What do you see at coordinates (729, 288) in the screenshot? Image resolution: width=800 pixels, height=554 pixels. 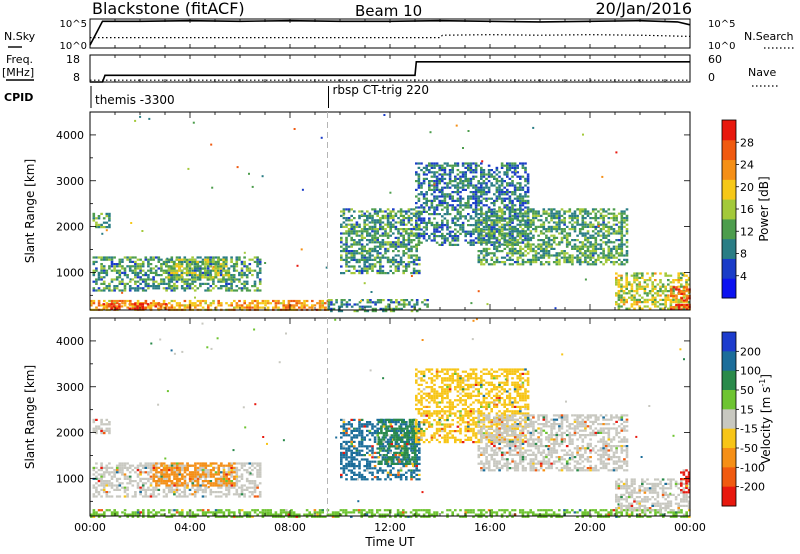 I see `power-colorbar-segment` at bounding box center [729, 288].